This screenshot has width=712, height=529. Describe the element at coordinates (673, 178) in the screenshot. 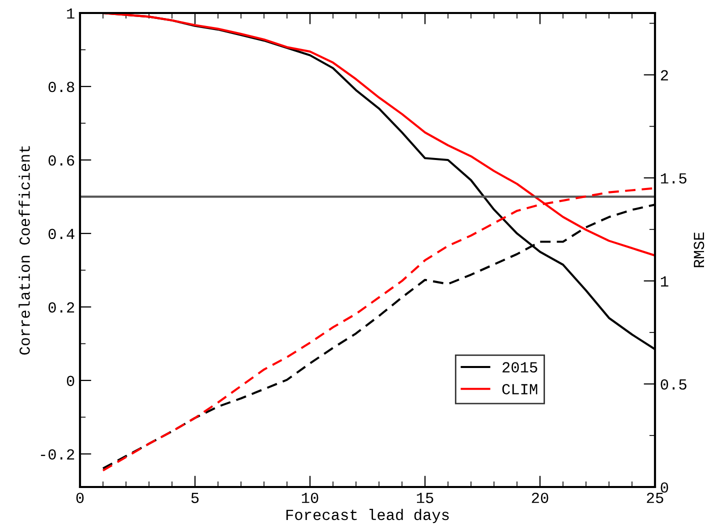

I see `y2-tick-label: 1.5` at that location.